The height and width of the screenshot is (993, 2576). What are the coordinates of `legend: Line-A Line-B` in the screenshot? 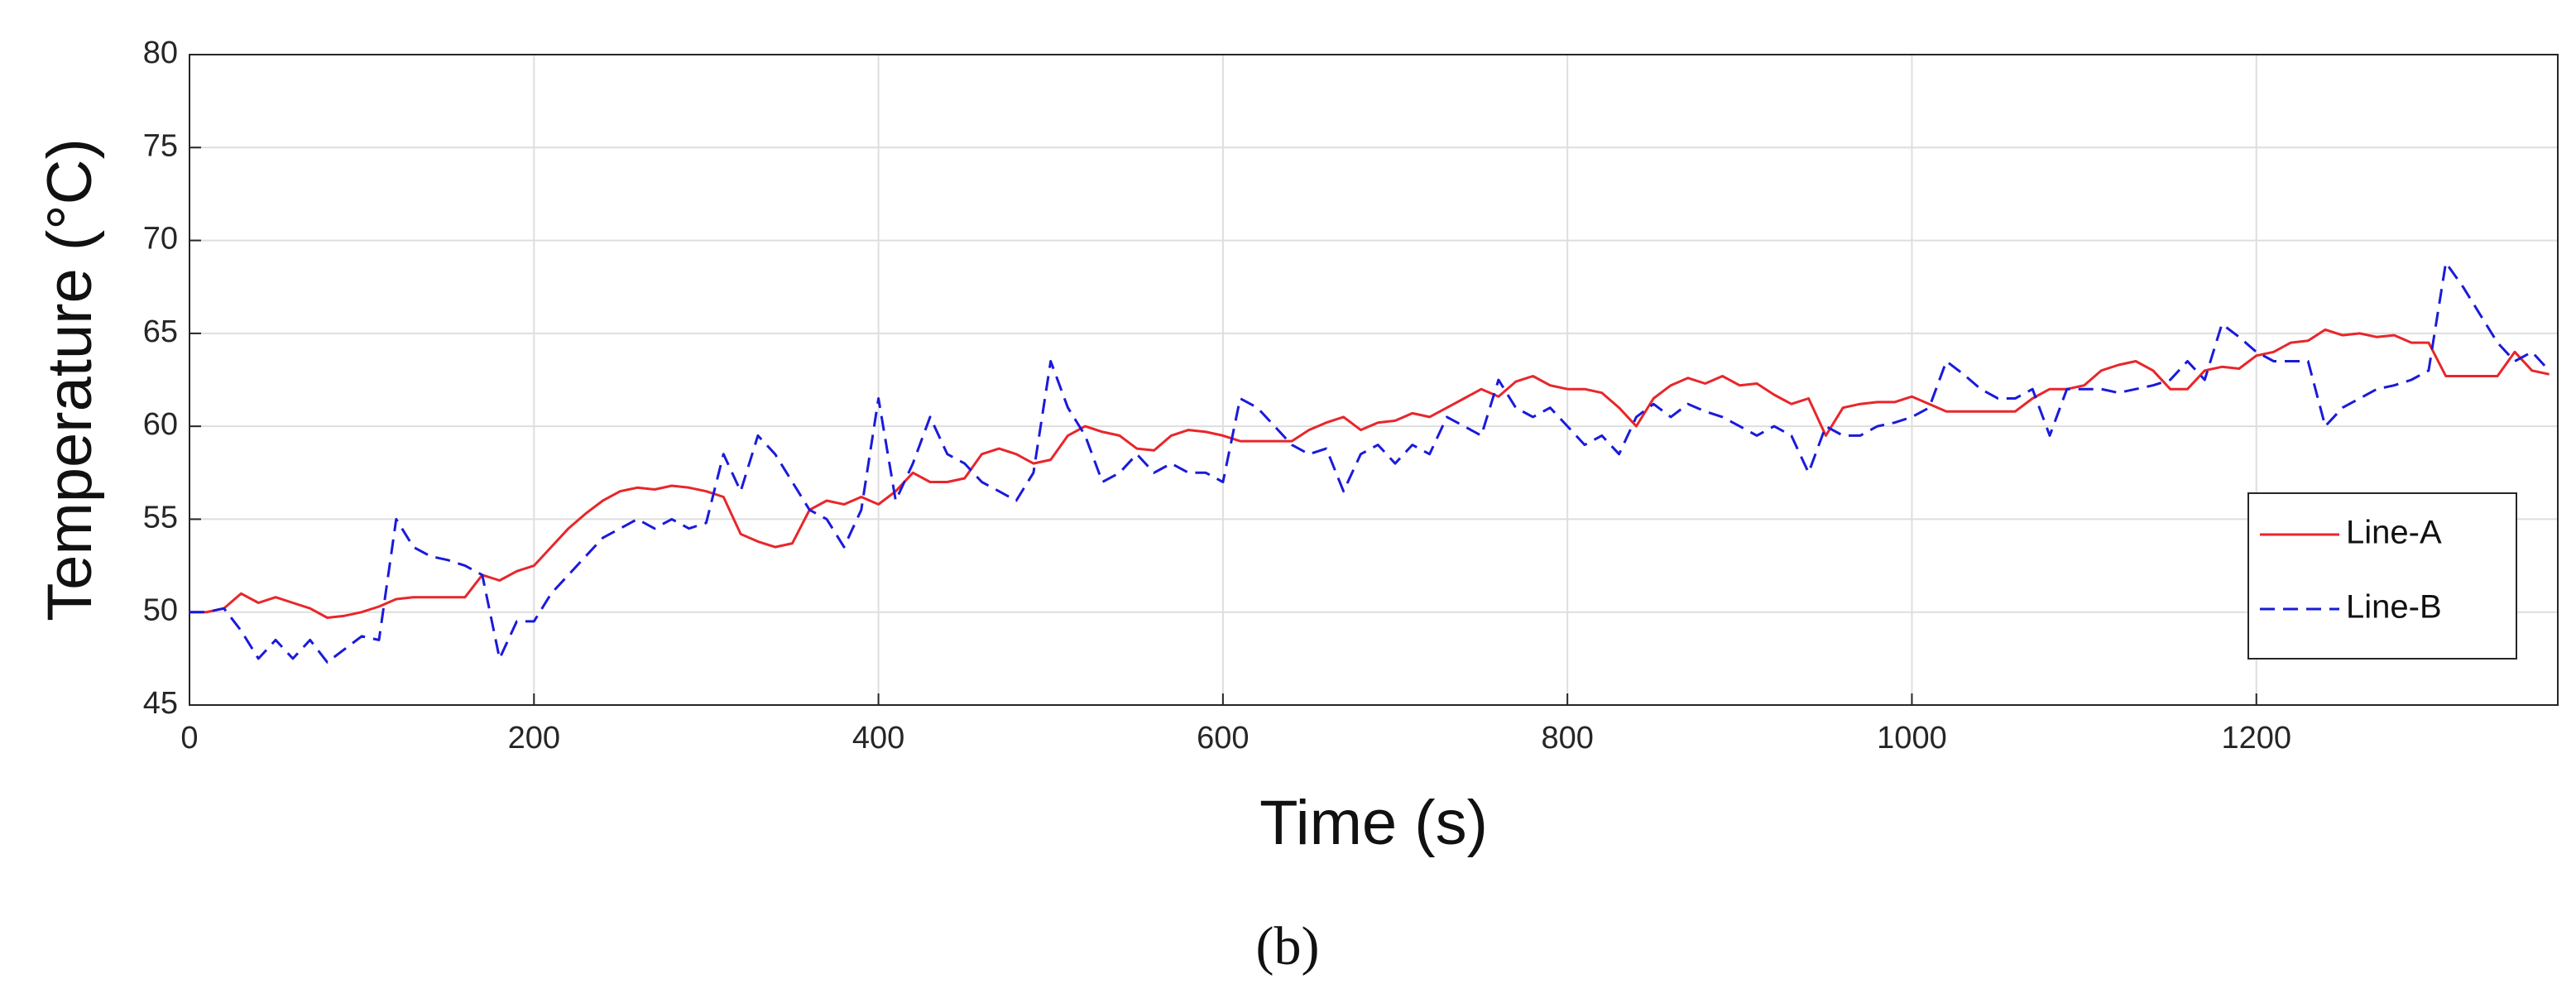 It's located at (2382, 576).